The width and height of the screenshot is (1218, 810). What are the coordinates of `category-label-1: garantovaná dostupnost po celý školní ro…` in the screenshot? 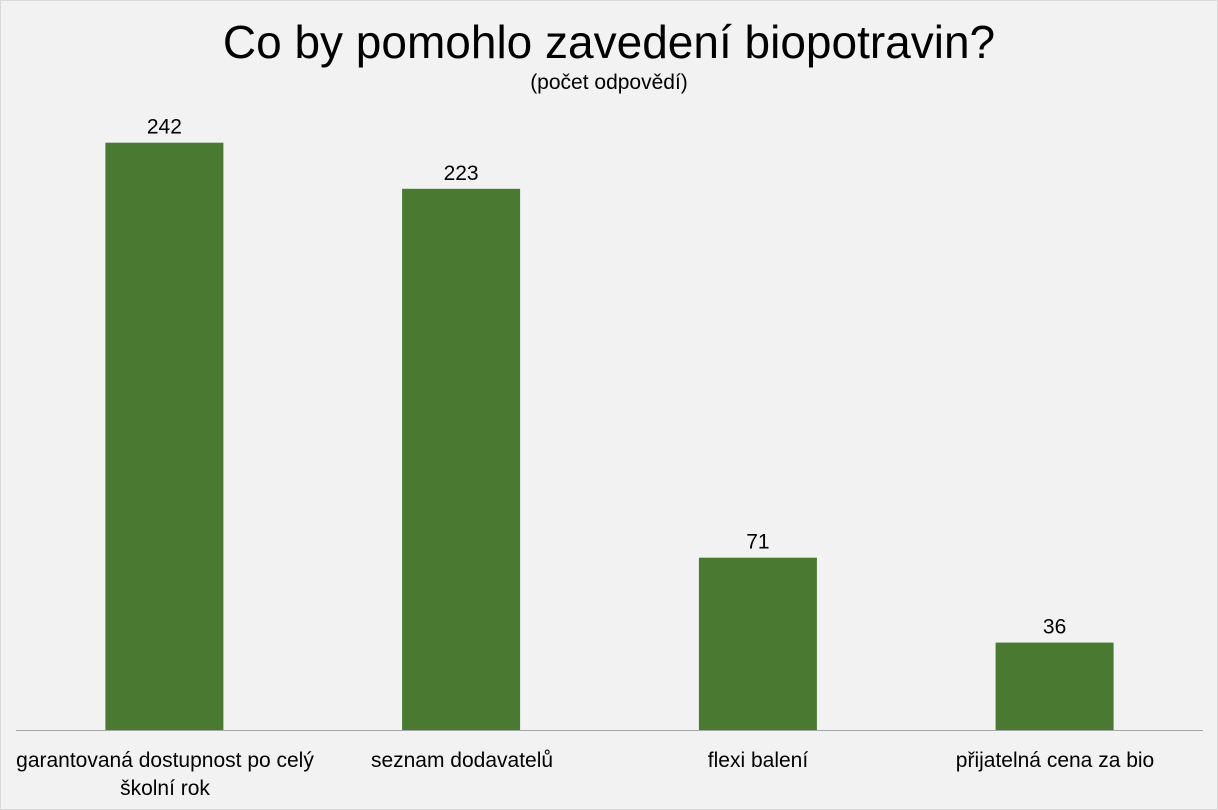 It's located at (165, 774).